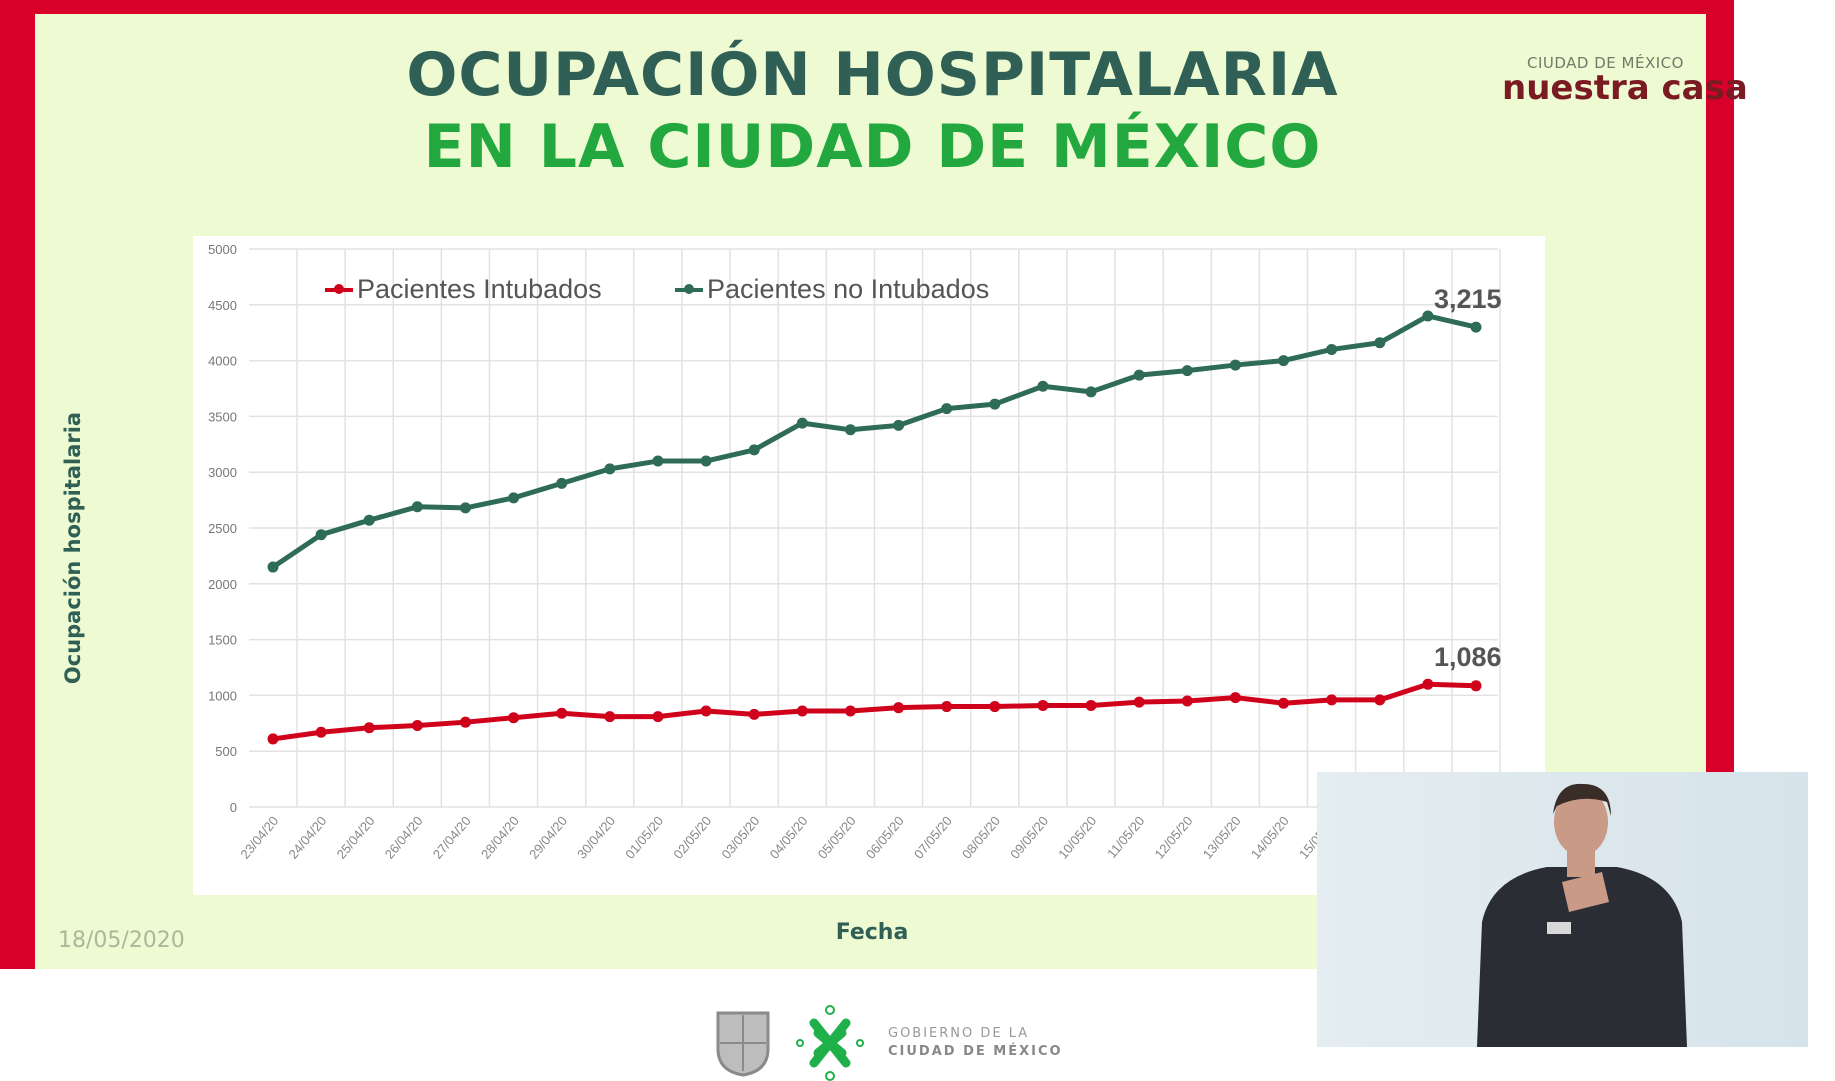 The width and height of the screenshot is (1835, 1081). Describe the element at coordinates (222, 640) in the screenshot. I see `y-tick-label: 1500` at that location.